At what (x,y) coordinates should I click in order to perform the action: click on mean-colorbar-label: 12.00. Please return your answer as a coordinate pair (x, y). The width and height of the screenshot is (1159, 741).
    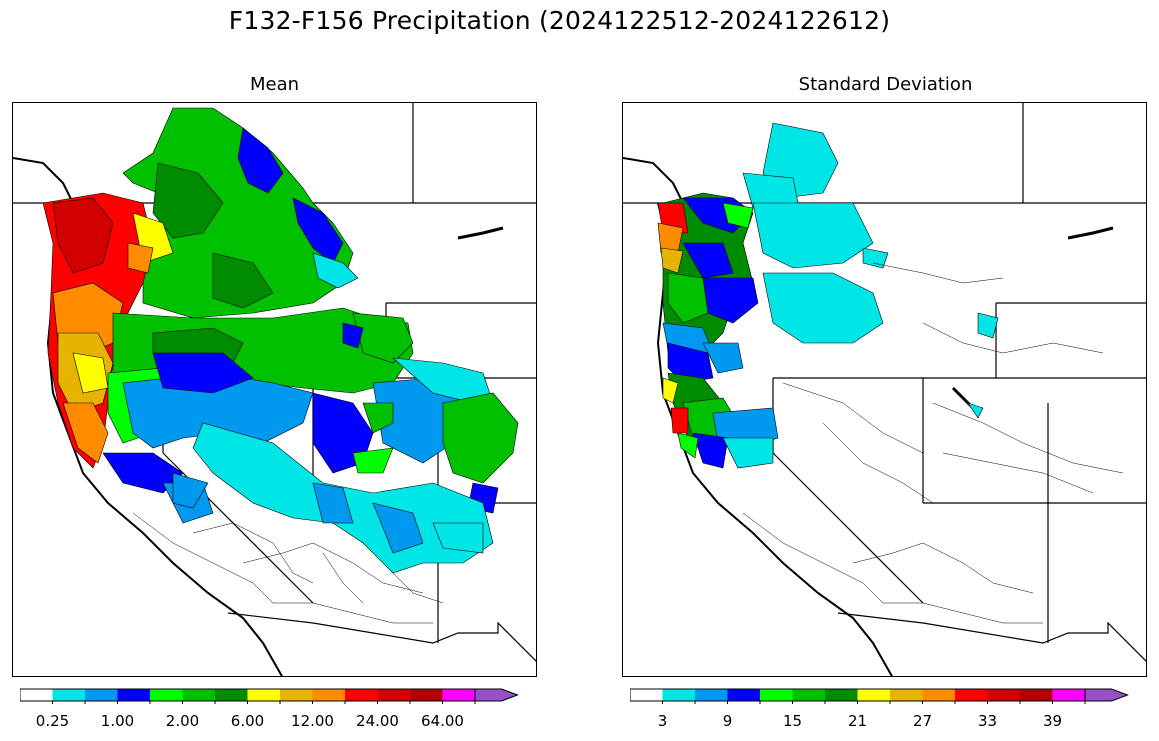
    Looking at the image, I should click on (312, 721).